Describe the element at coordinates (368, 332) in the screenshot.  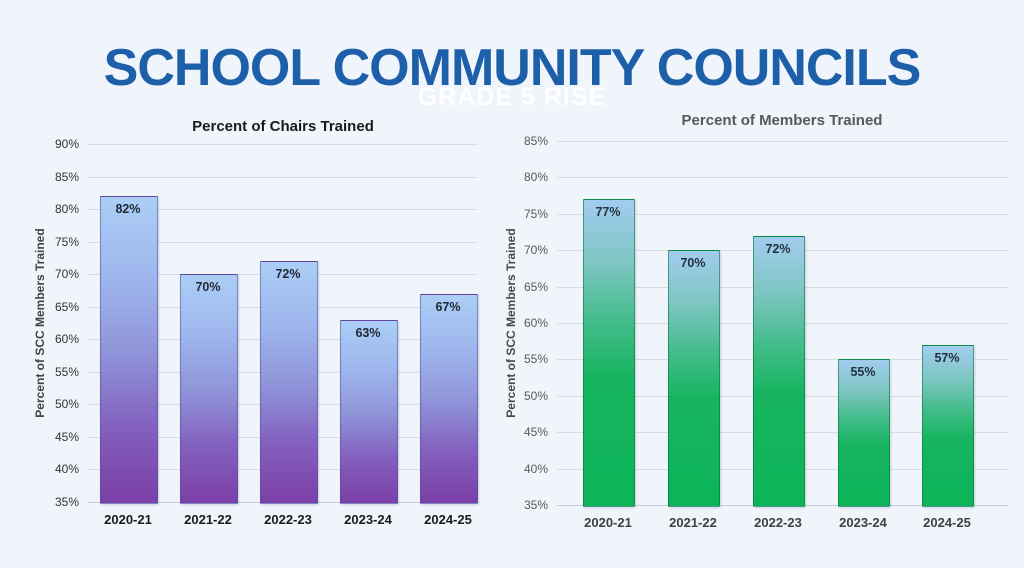
I see `bar-value-label: 63%` at that location.